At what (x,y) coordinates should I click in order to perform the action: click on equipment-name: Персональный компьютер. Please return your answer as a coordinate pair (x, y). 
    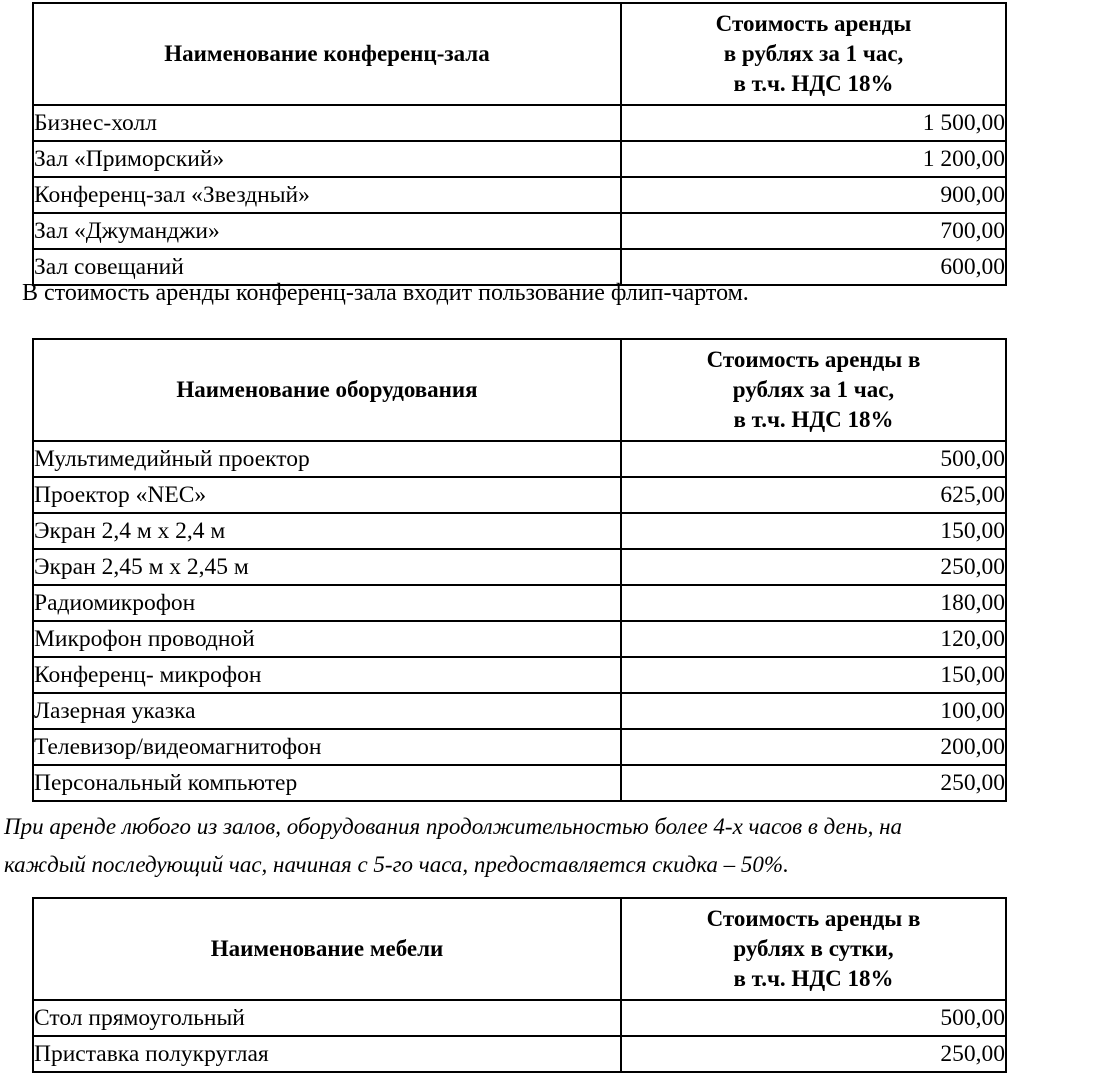
    Looking at the image, I should click on (327, 783).